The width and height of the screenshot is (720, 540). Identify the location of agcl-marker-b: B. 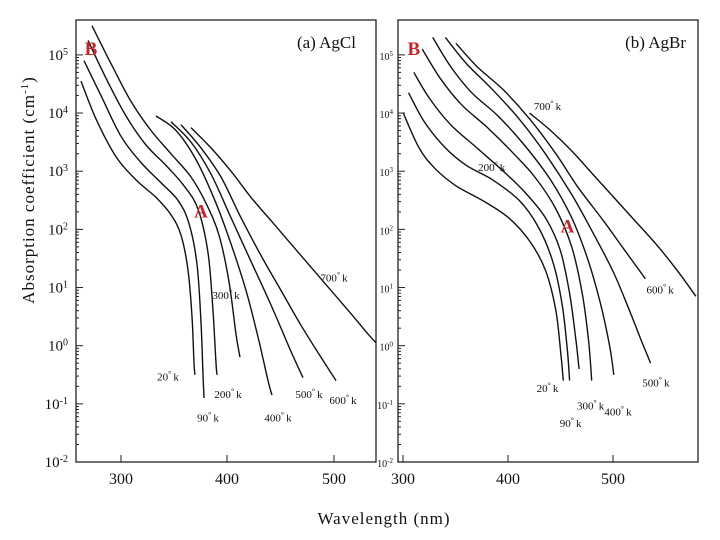
(91, 49).